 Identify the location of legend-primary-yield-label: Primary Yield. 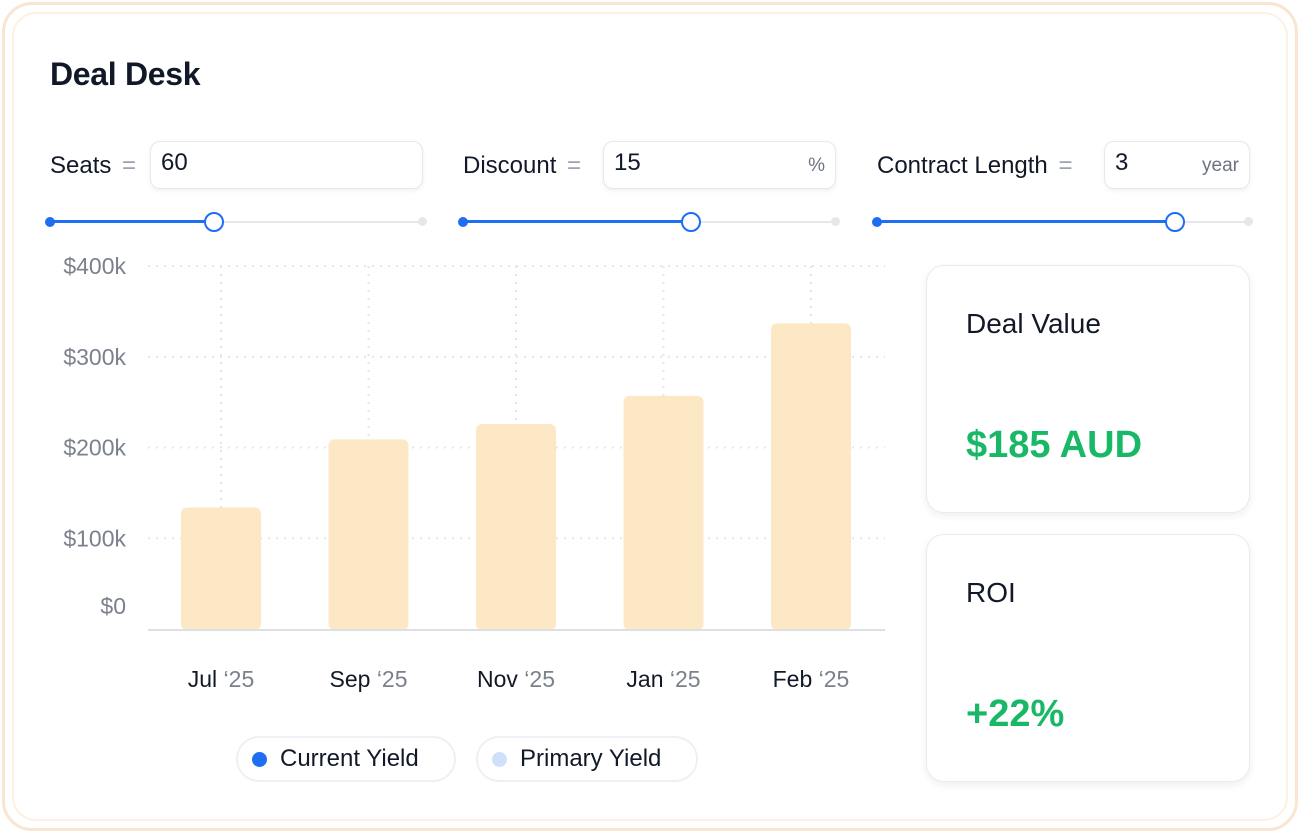
(591, 758).